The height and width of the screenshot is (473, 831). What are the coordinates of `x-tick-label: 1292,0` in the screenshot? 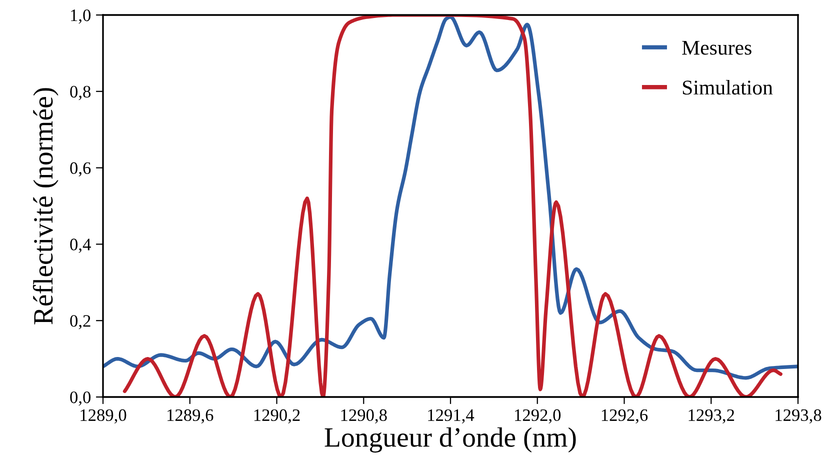 It's located at (538, 416).